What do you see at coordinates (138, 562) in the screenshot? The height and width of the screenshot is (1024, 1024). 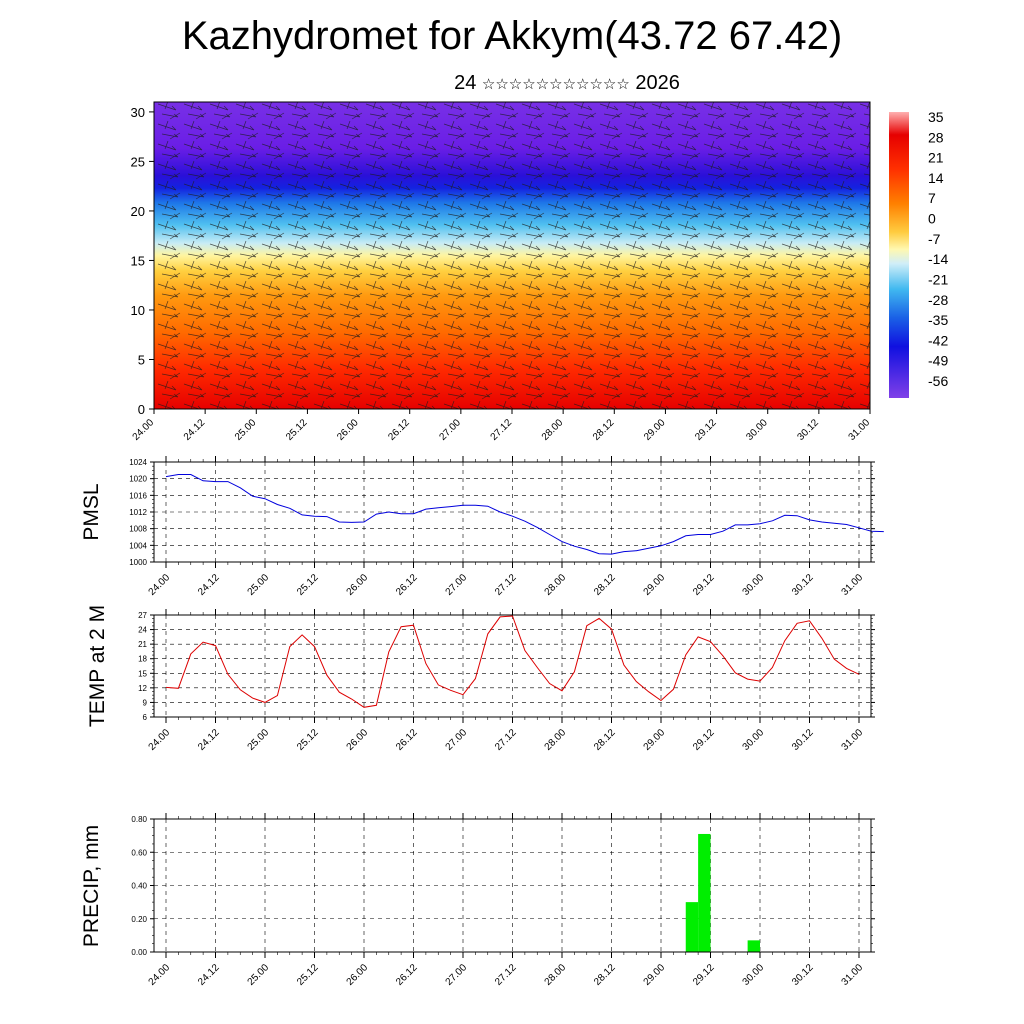 I see `y-tick-label: 1000` at bounding box center [138, 562].